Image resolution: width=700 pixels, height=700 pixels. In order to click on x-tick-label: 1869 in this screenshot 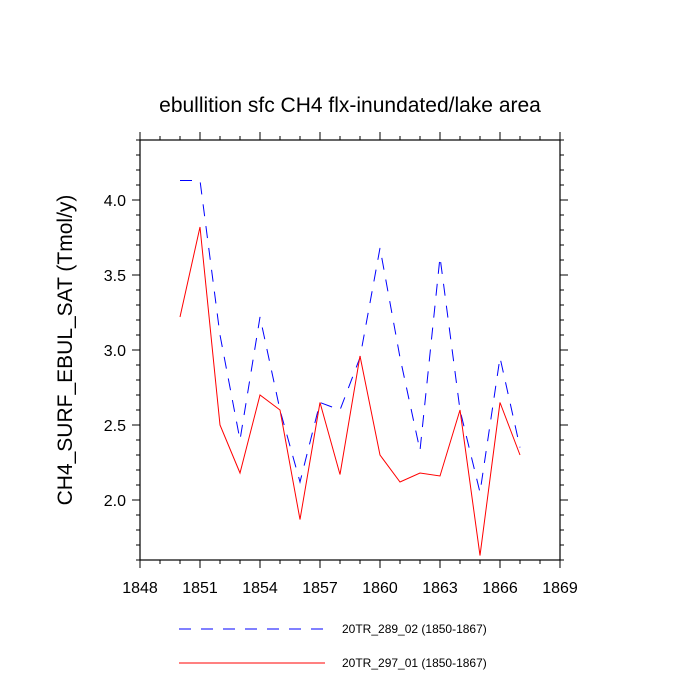, I will do `click(560, 588)`.